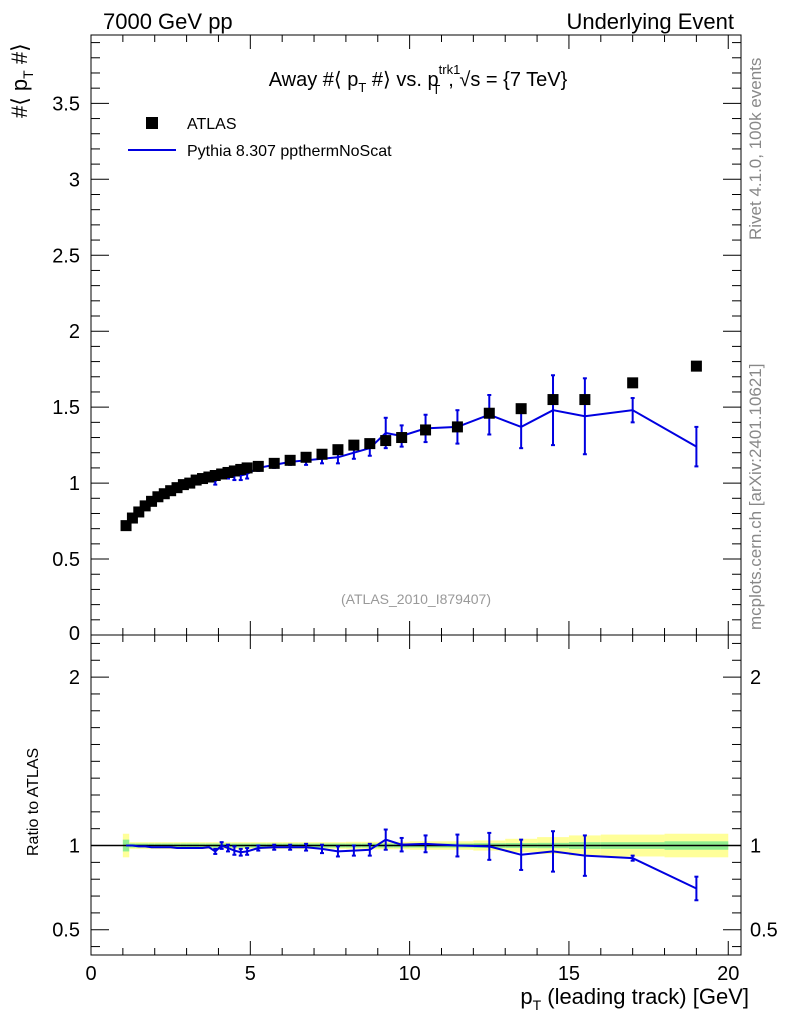  I want to click on y-tick-label: 2, so click(74, 332).